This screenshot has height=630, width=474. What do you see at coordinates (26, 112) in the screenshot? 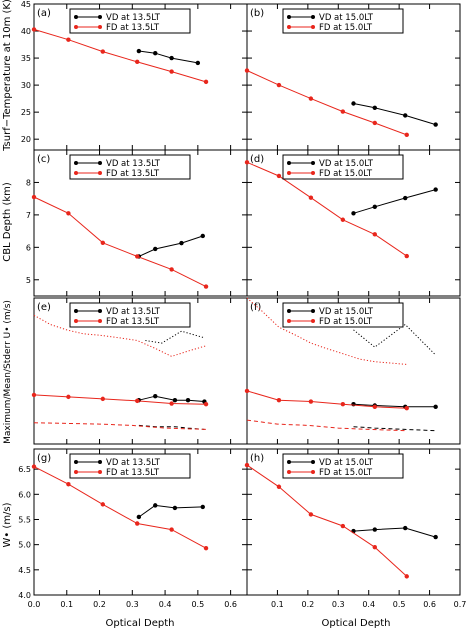
I see `y-tick-label: 25` at bounding box center [26, 112].